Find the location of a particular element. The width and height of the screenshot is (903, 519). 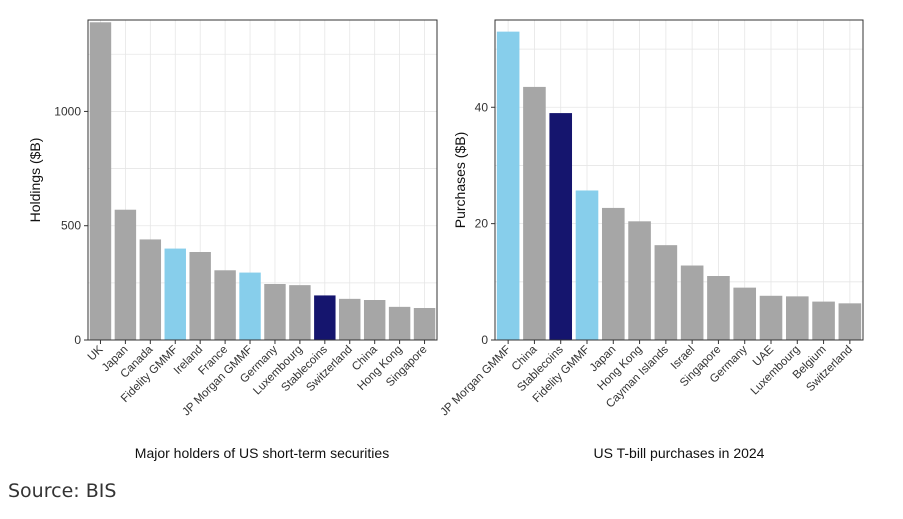

bar-ireland is located at coordinates (200, 296).